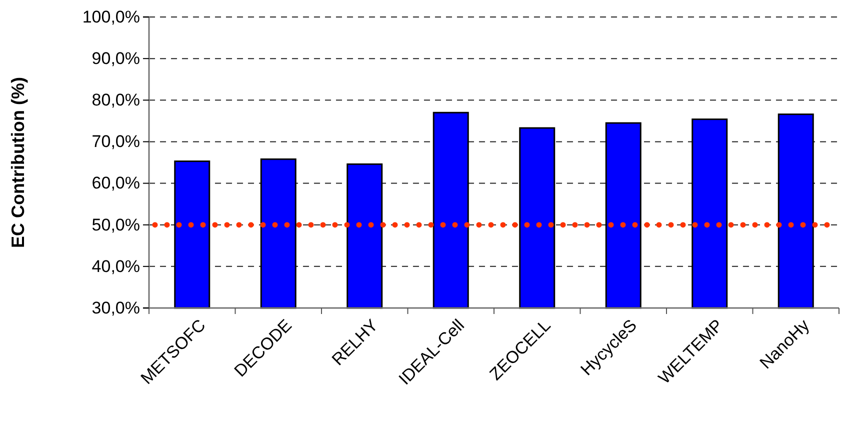 Image resolution: width=851 pixels, height=433 pixels. What do you see at coordinates (116, 308) in the screenshot?
I see `y-tick-label: 30,0%` at bounding box center [116, 308].